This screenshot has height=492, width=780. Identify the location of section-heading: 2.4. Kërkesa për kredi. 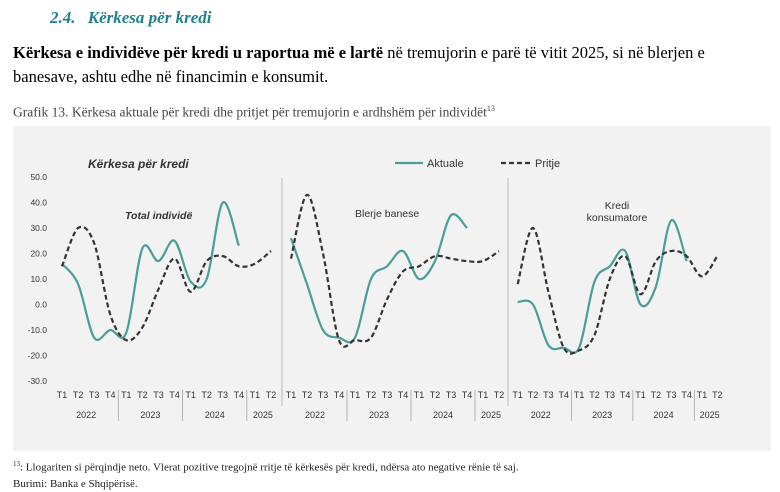
(130, 18).